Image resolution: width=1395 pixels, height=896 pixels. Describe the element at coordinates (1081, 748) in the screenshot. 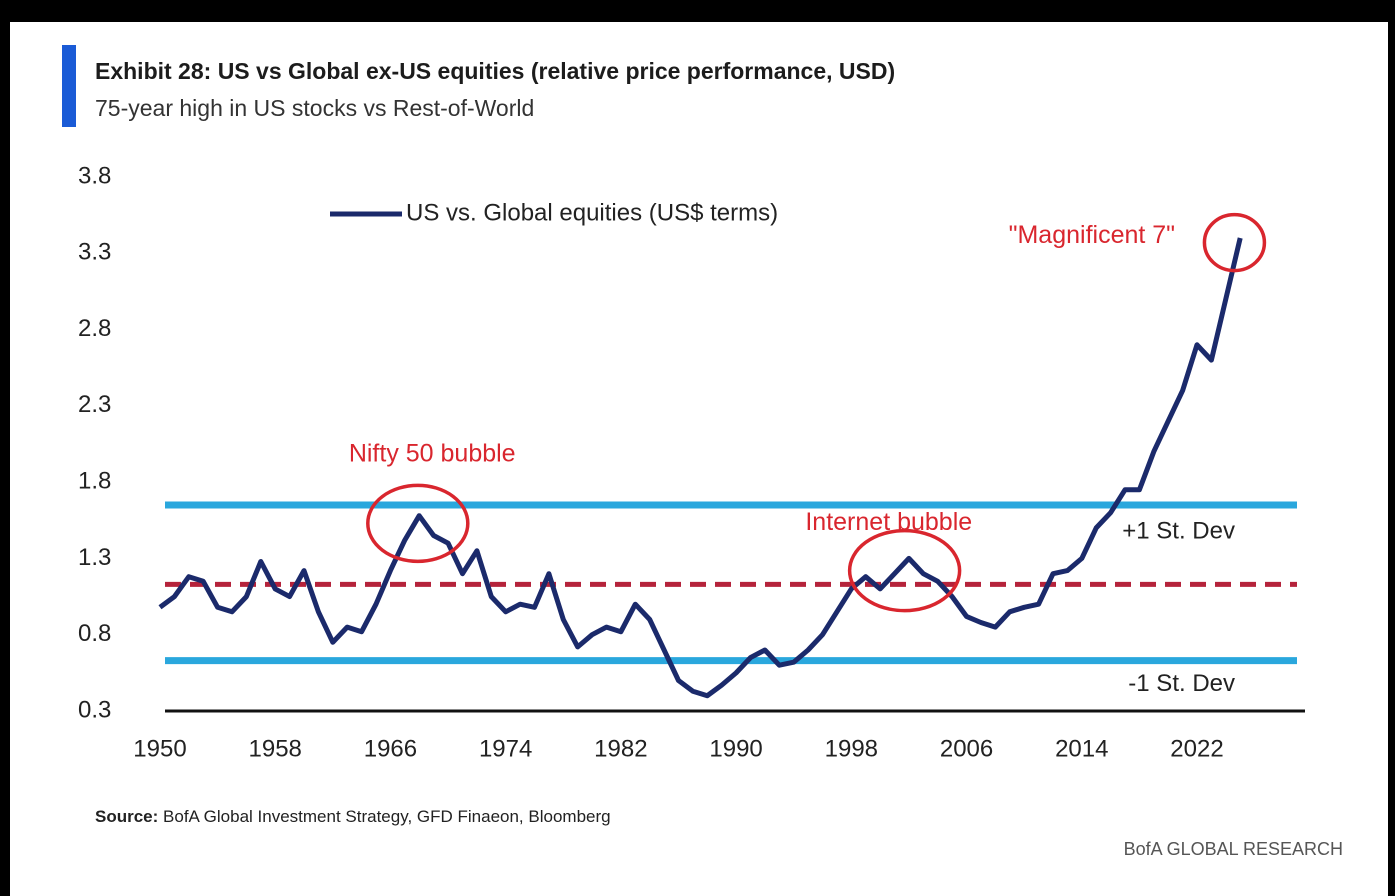

I see `x-tick-label: 2014` at that location.